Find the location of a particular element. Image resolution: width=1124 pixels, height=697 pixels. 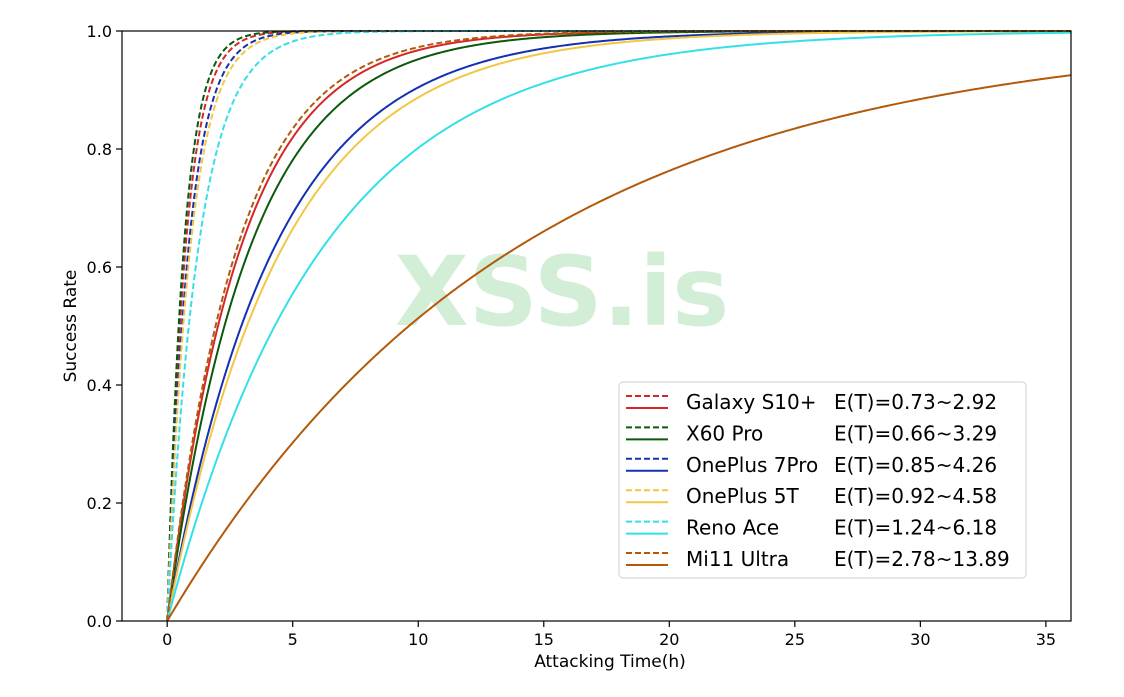

watermark-text: XSS.is is located at coordinates (562, 292).